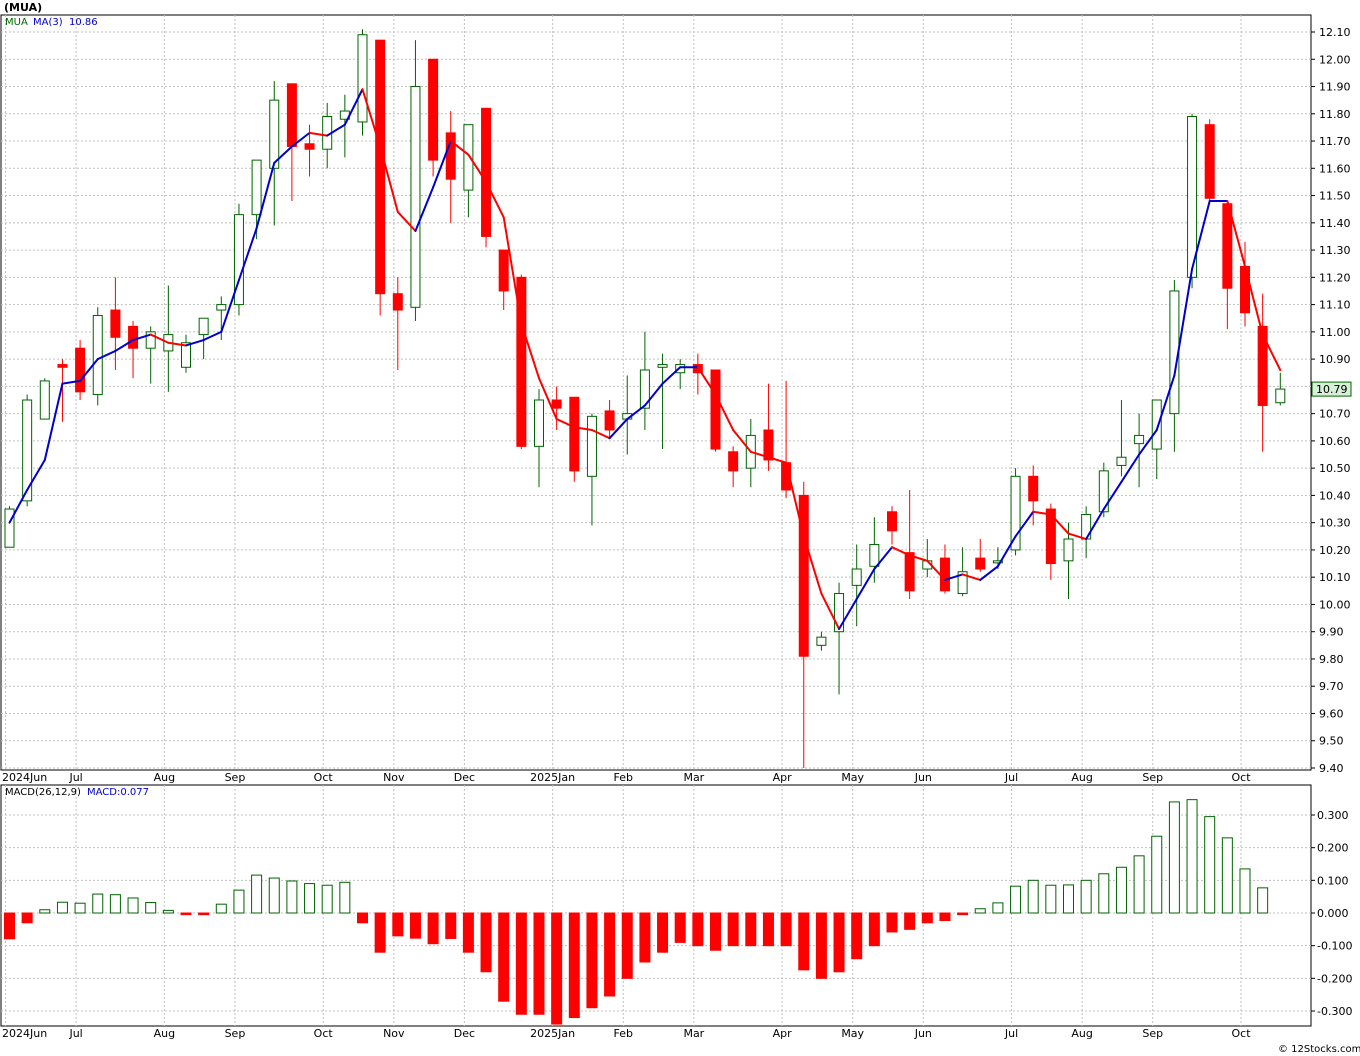  What do you see at coordinates (83, 22) in the screenshot?
I see `legend-ma-value: 10.86` at bounding box center [83, 22].